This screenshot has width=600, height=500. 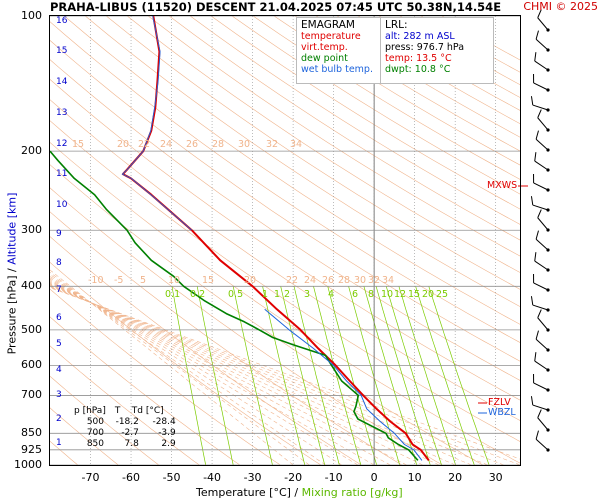 What do you see at coordinates (95, 422) in the screenshot?
I see `table-cell: 500` at bounding box center [95, 422].